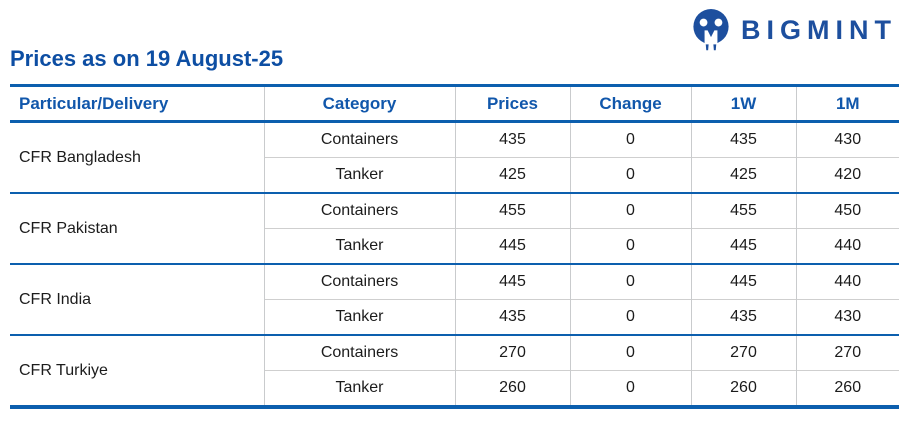 This screenshot has height=431, width=909. What do you see at coordinates (512, 103) in the screenshot?
I see `col-header-prices: Prices` at bounding box center [512, 103].